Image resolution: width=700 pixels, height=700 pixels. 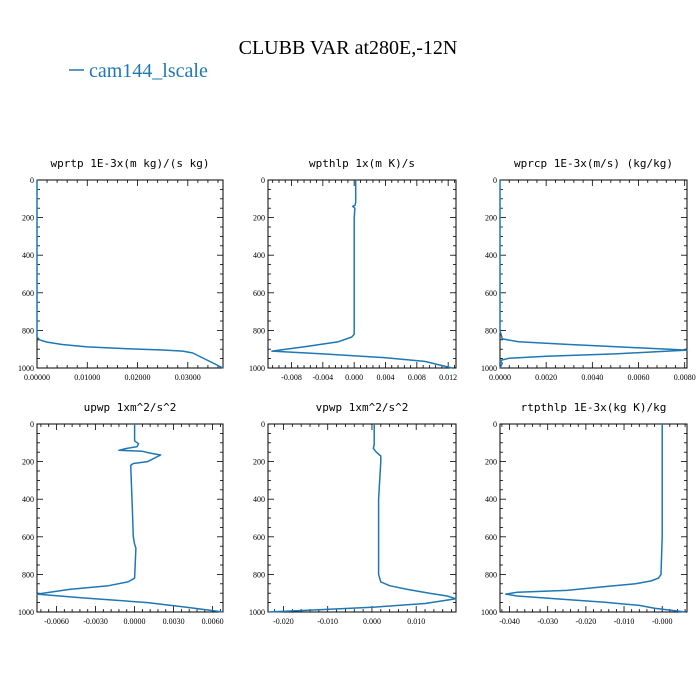 I want to click on panel-title: wpthlp 1x(m K)/s, so click(x=362, y=163).